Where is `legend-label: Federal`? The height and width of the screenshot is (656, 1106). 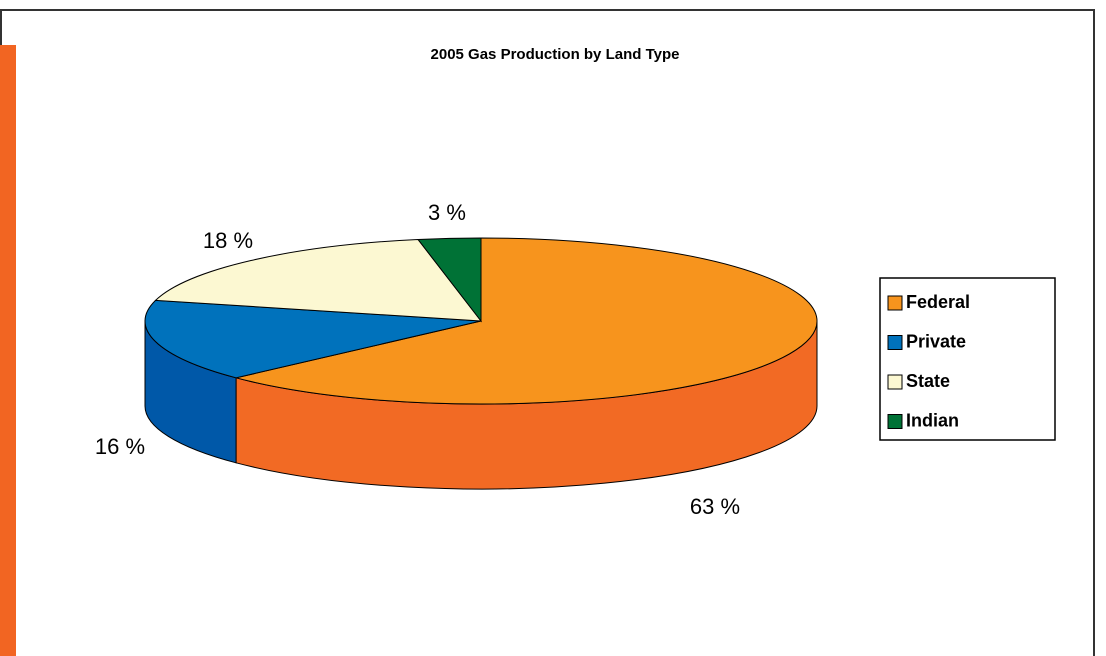
legend-label: Federal is located at coordinates (938, 302).